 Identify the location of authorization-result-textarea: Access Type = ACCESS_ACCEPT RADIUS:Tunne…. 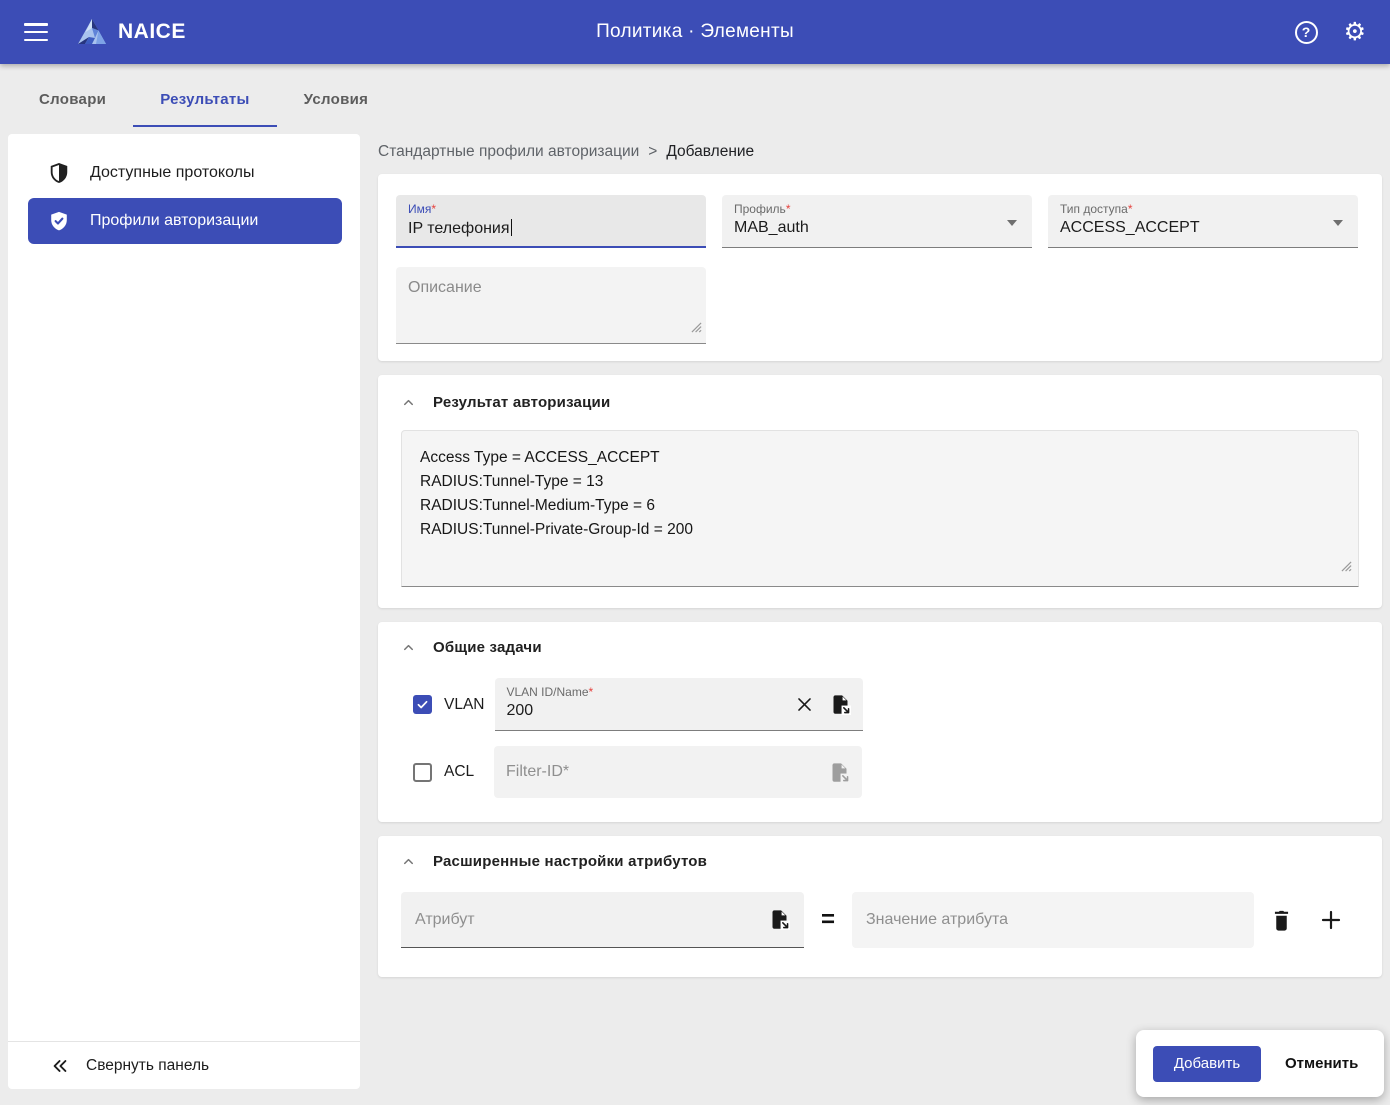
(880, 508).